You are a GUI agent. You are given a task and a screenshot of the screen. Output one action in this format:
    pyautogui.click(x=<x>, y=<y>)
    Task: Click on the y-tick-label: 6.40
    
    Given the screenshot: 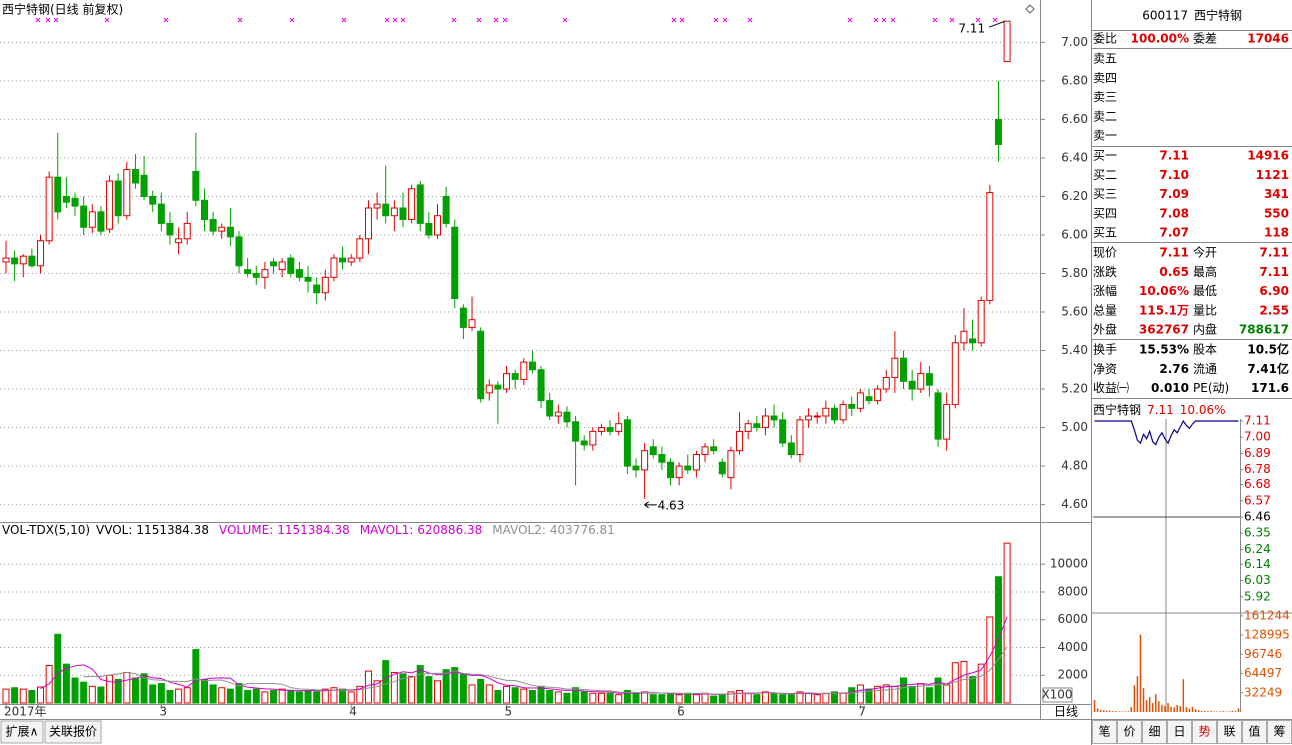 What is the action you would take?
    pyautogui.click(x=1074, y=157)
    